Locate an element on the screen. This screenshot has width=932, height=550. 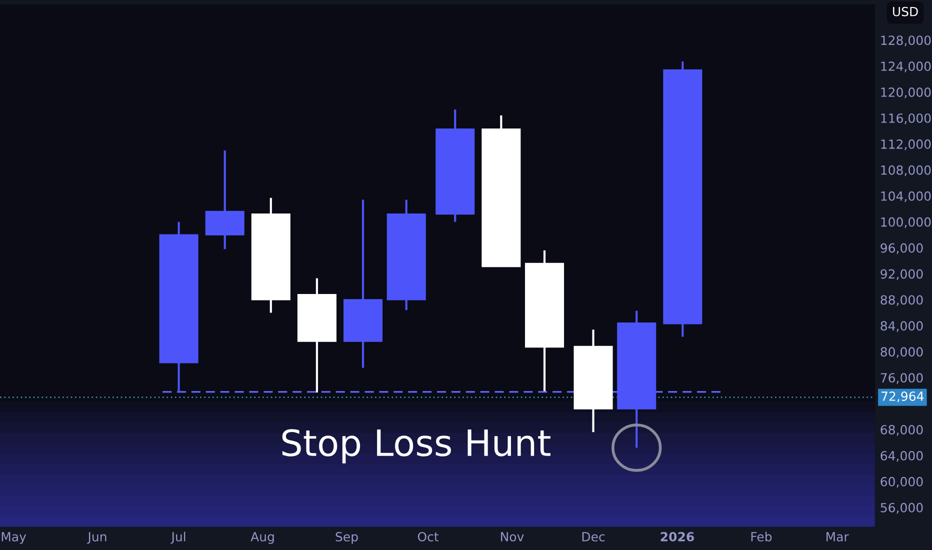
y-tick-label: 84,000 is located at coordinates (901, 326).